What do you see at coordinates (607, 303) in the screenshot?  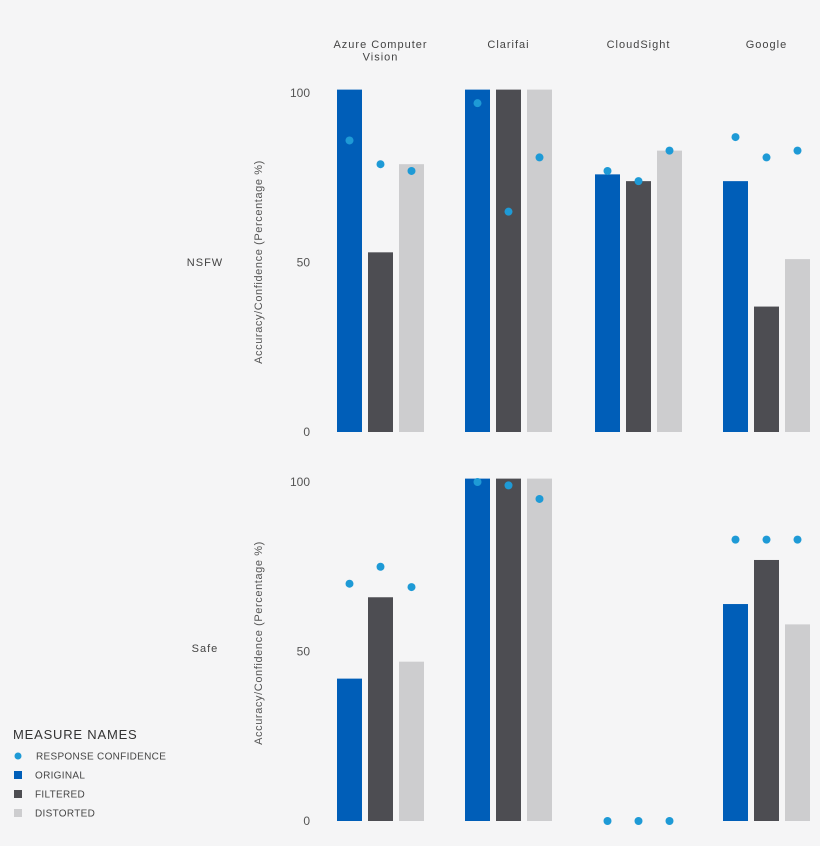 I see `bar-nsfw-cloudsight-original` at bounding box center [607, 303].